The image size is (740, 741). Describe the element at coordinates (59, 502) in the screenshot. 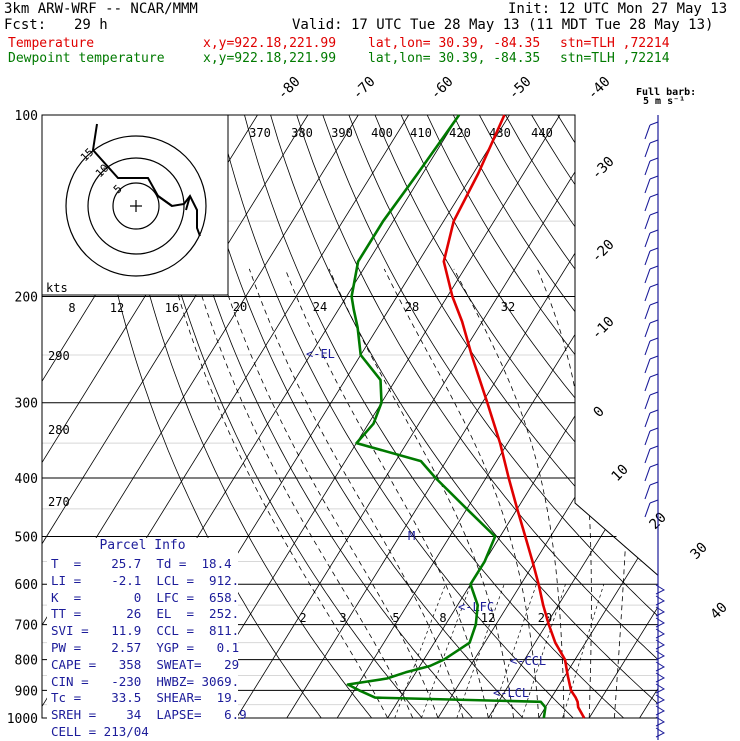

I see `theta-label: 270` at that location.